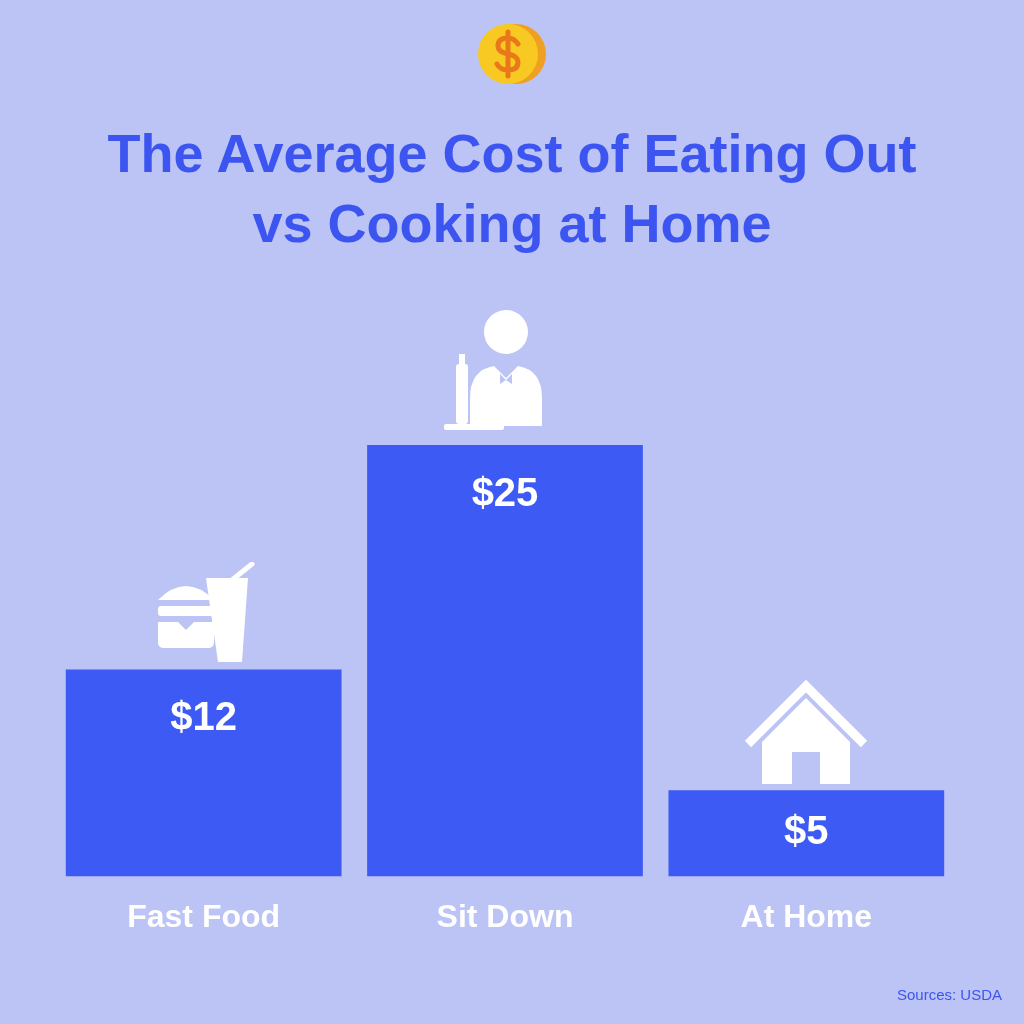 This screenshot has height=1024, width=1024. I want to click on data-label: $5, so click(806, 830).